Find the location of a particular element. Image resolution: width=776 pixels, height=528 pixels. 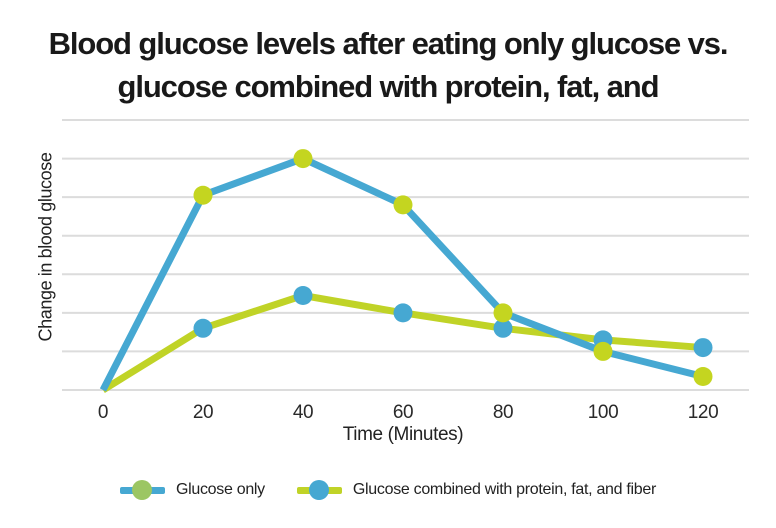

x-tick-label: 0 is located at coordinates (103, 412).